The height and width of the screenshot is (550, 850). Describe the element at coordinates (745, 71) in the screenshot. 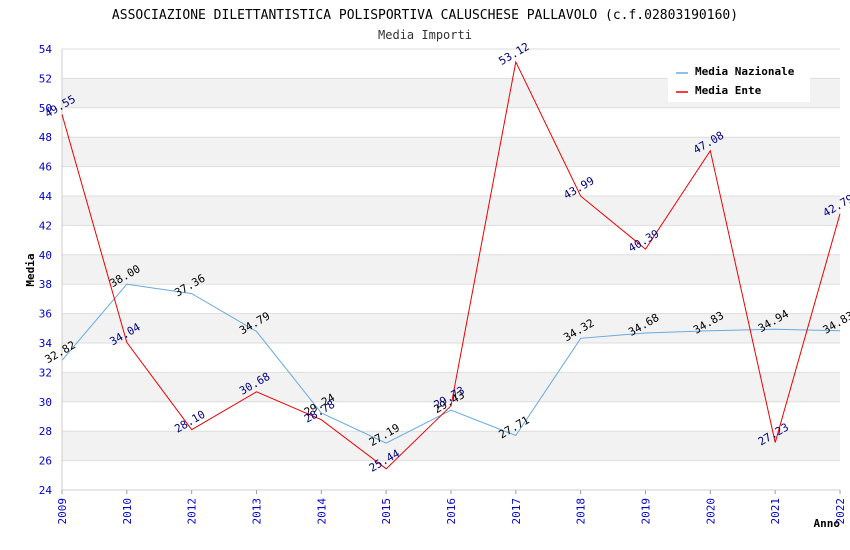

I see `legend-label-media-nazionale: Media Nazionale` at that location.